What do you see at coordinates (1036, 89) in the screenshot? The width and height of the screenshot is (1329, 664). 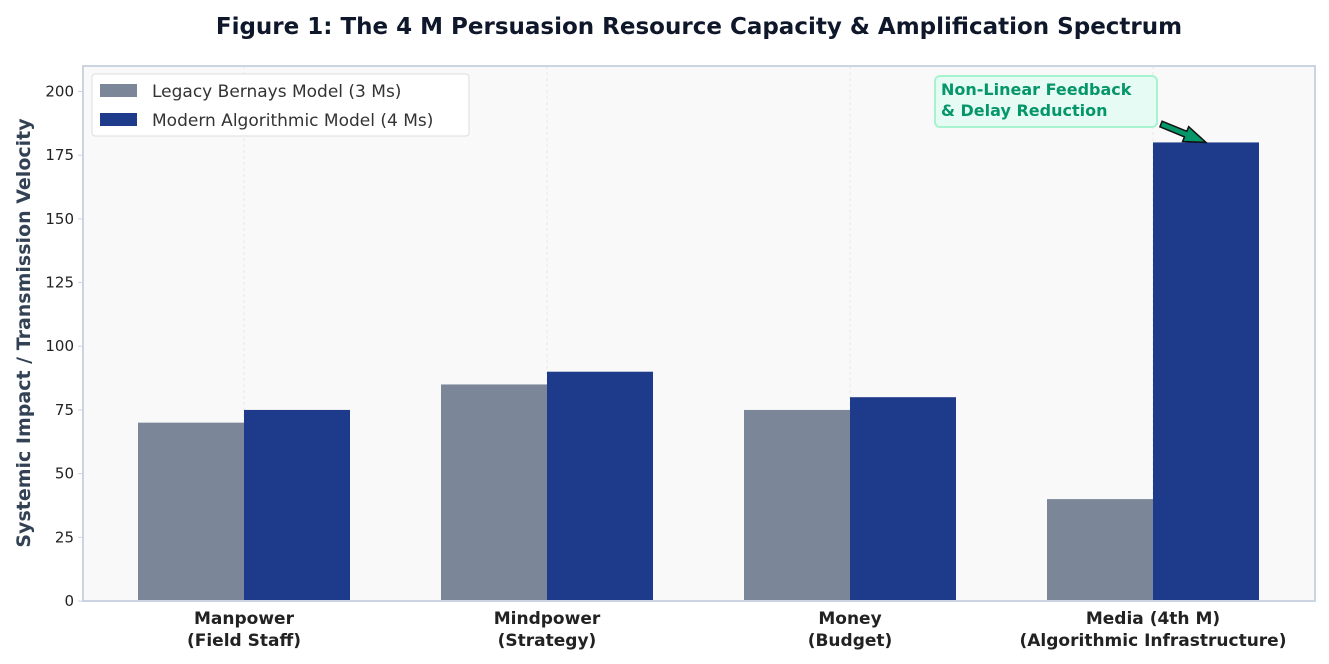 I see `annotation-line-1: Non-Linear Feedback` at bounding box center [1036, 89].